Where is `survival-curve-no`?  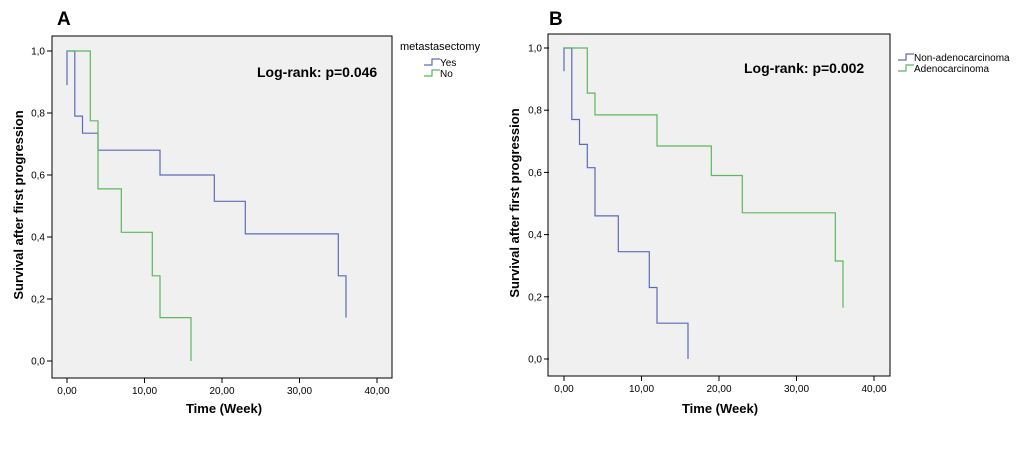 survival-curve-no is located at coordinates (129, 205).